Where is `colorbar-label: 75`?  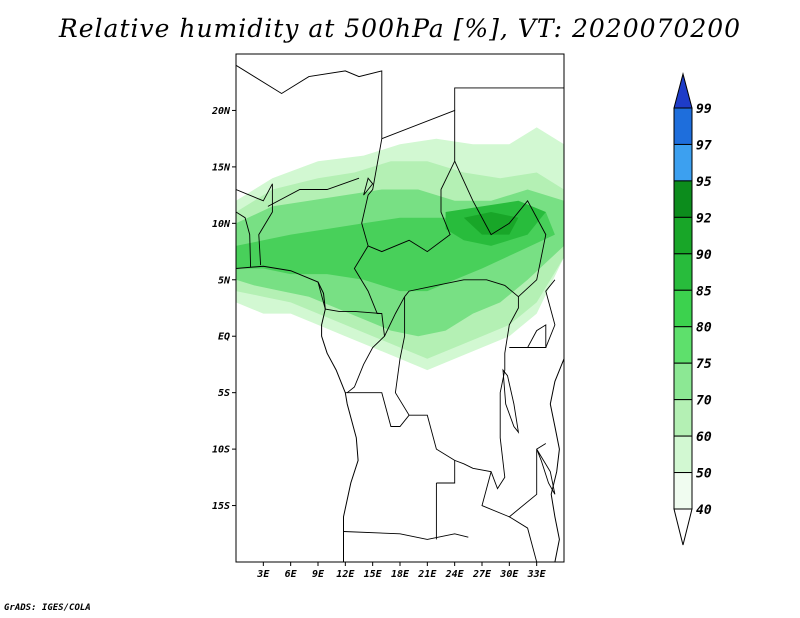
colorbar-label: 75 is located at coordinates (704, 364).